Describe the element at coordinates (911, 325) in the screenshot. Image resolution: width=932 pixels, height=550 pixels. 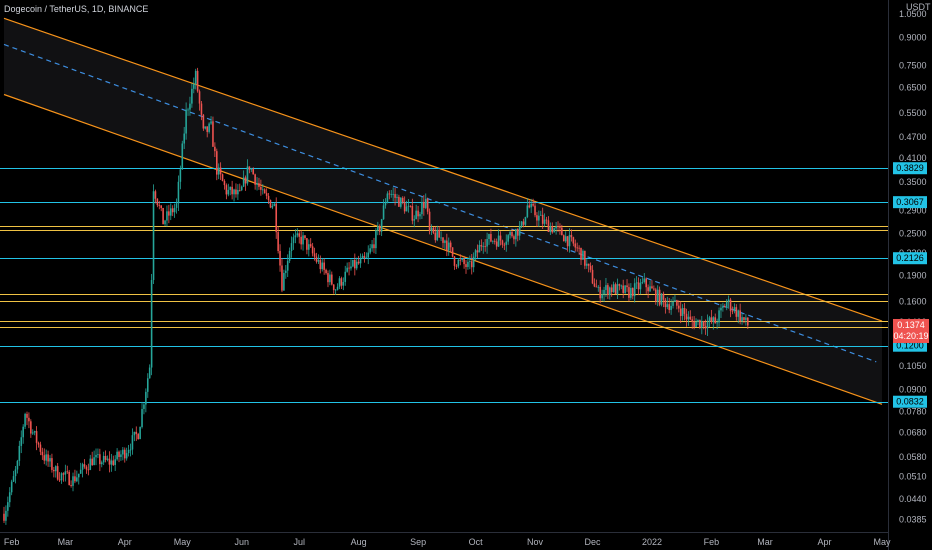
I see `current-price-label: 0.1374` at that location.